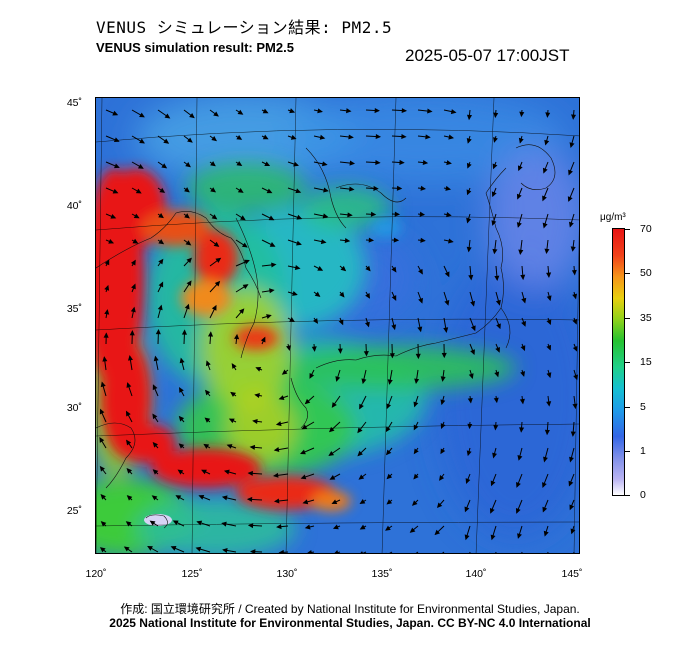  I want to click on lon-label-140: 140˚, so click(476, 574).